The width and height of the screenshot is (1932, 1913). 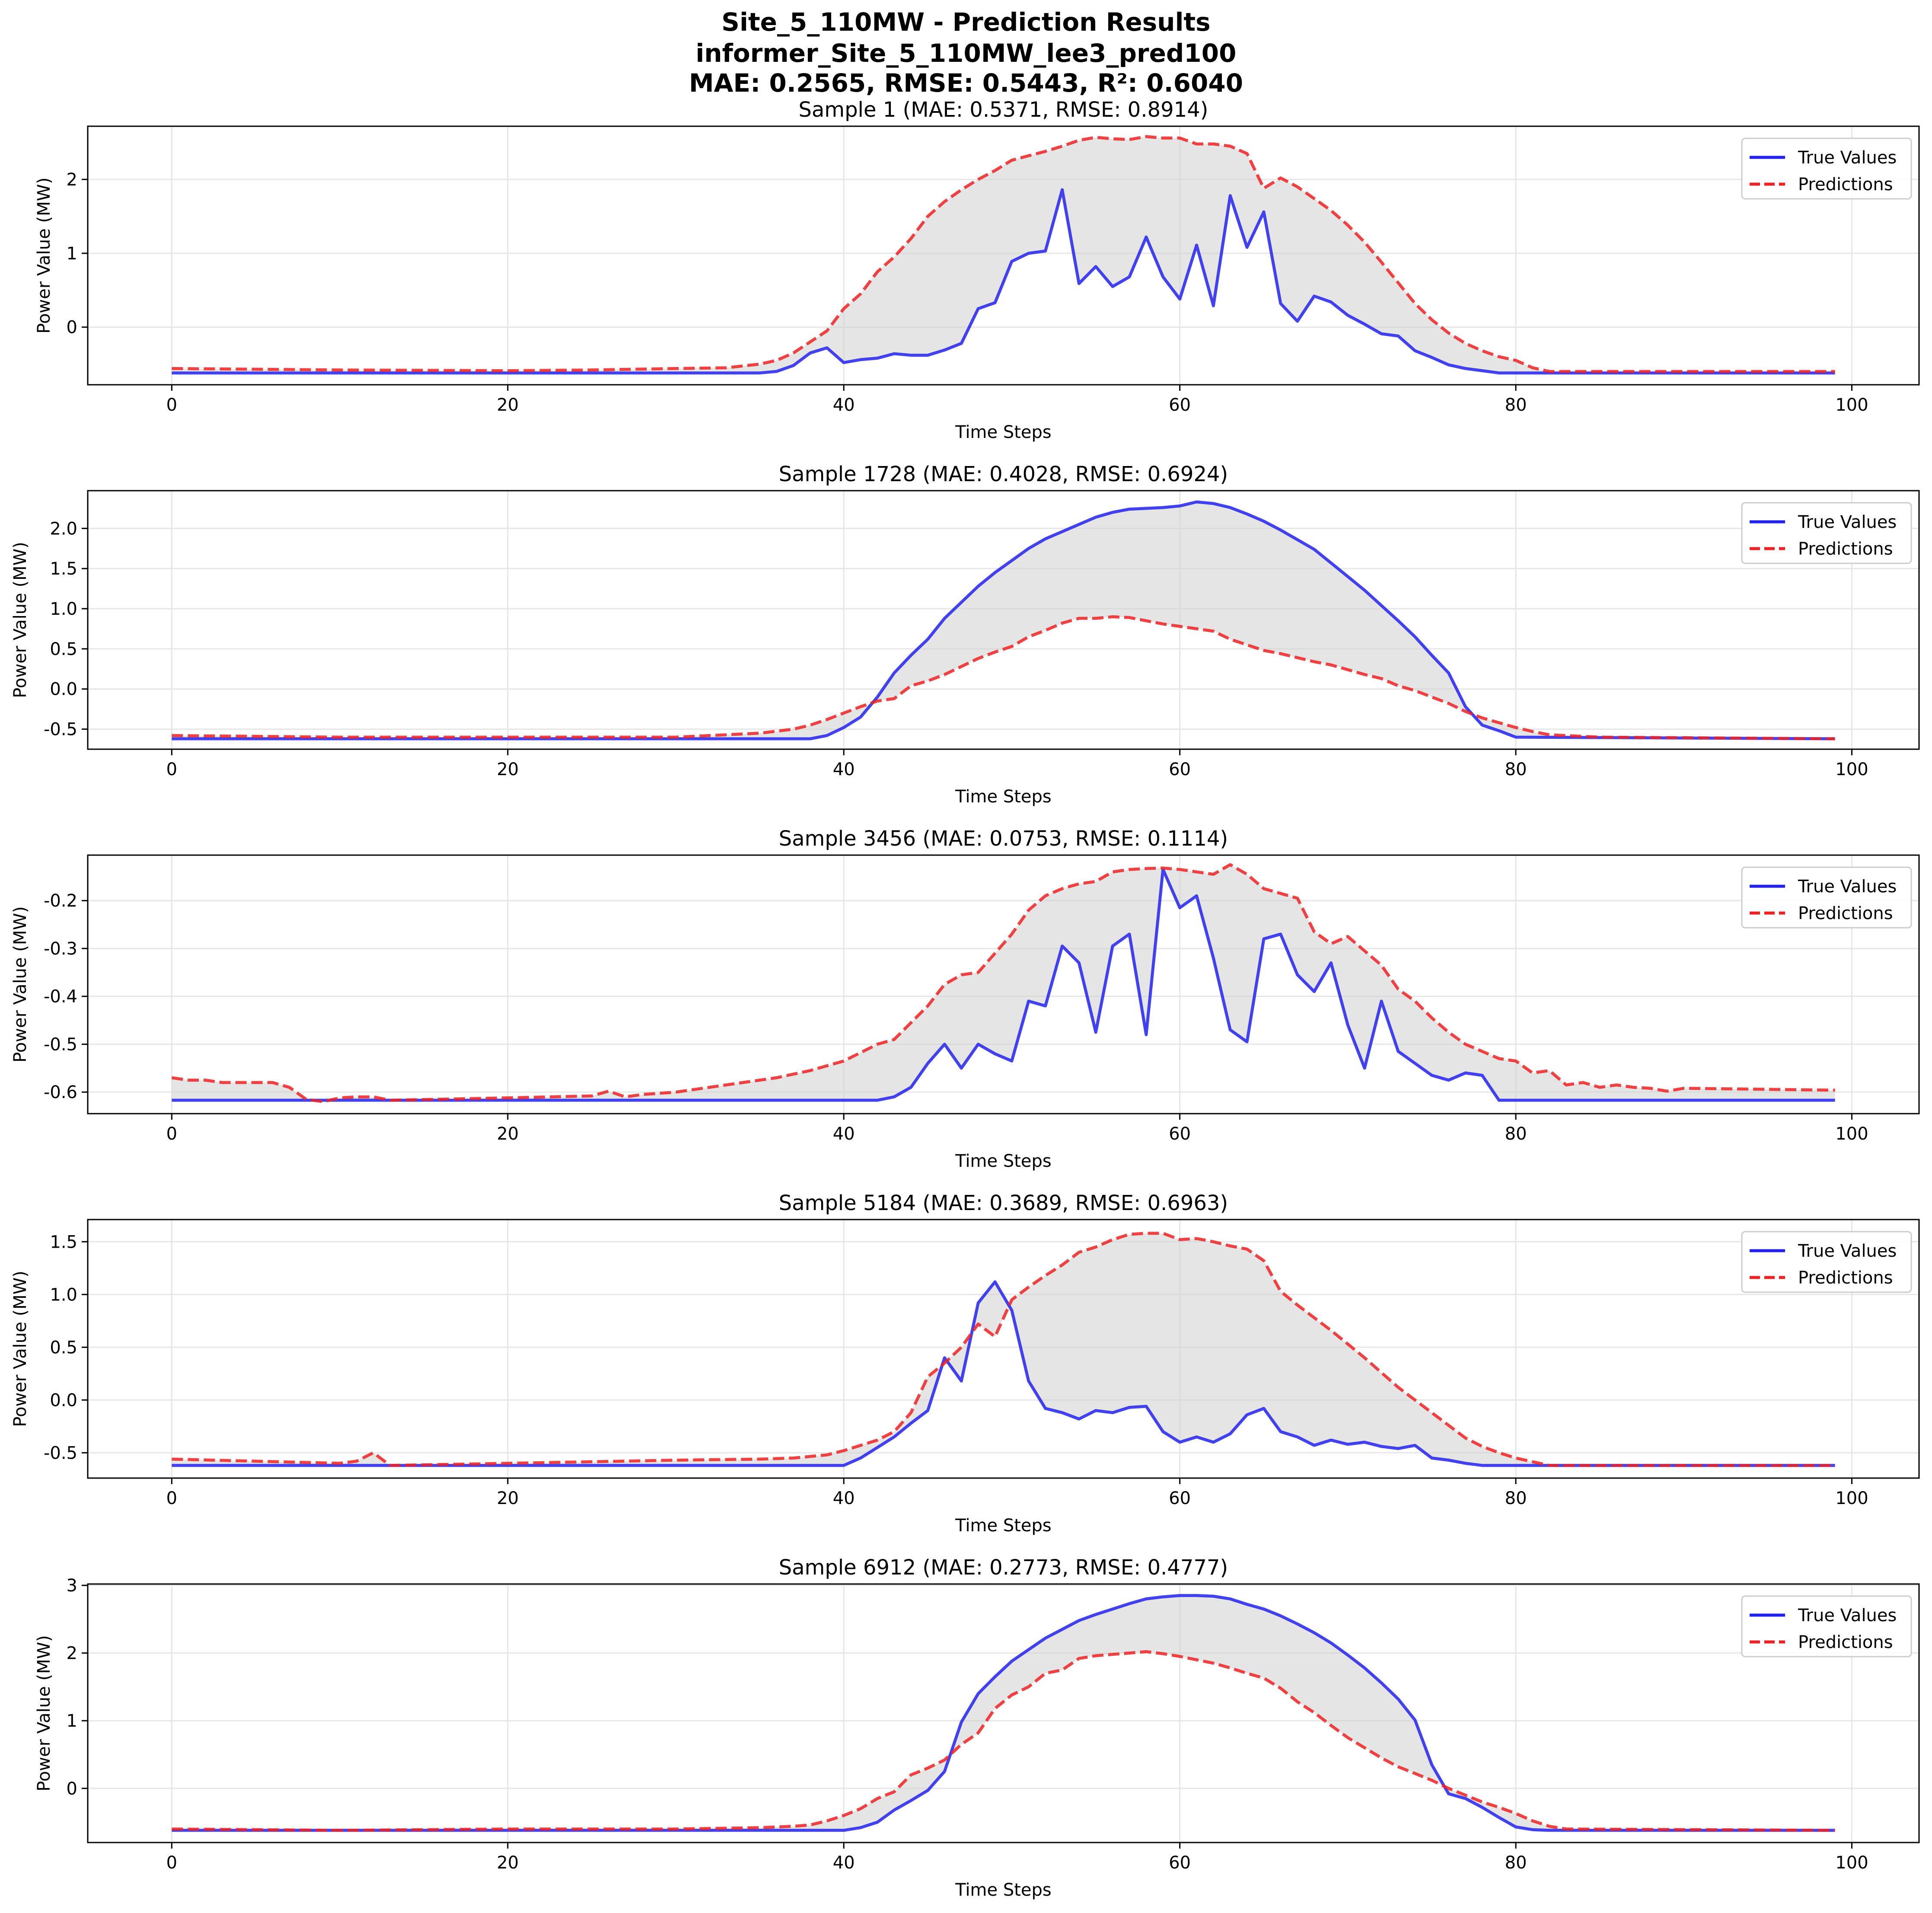 What do you see at coordinates (1003, 1203) in the screenshot?
I see `subplot-title: Sample 5184 (MAE: 0.3689, RMSE: 0.6963)` at bounding box center [1003, 1203].